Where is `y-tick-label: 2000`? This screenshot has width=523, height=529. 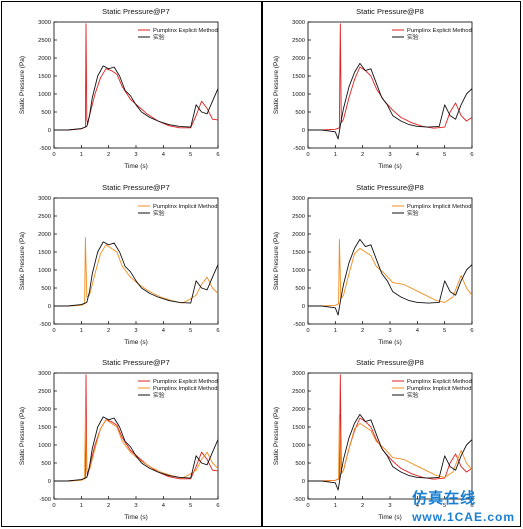
y-tick-label: 2000 is located at coordinates (44, 410).